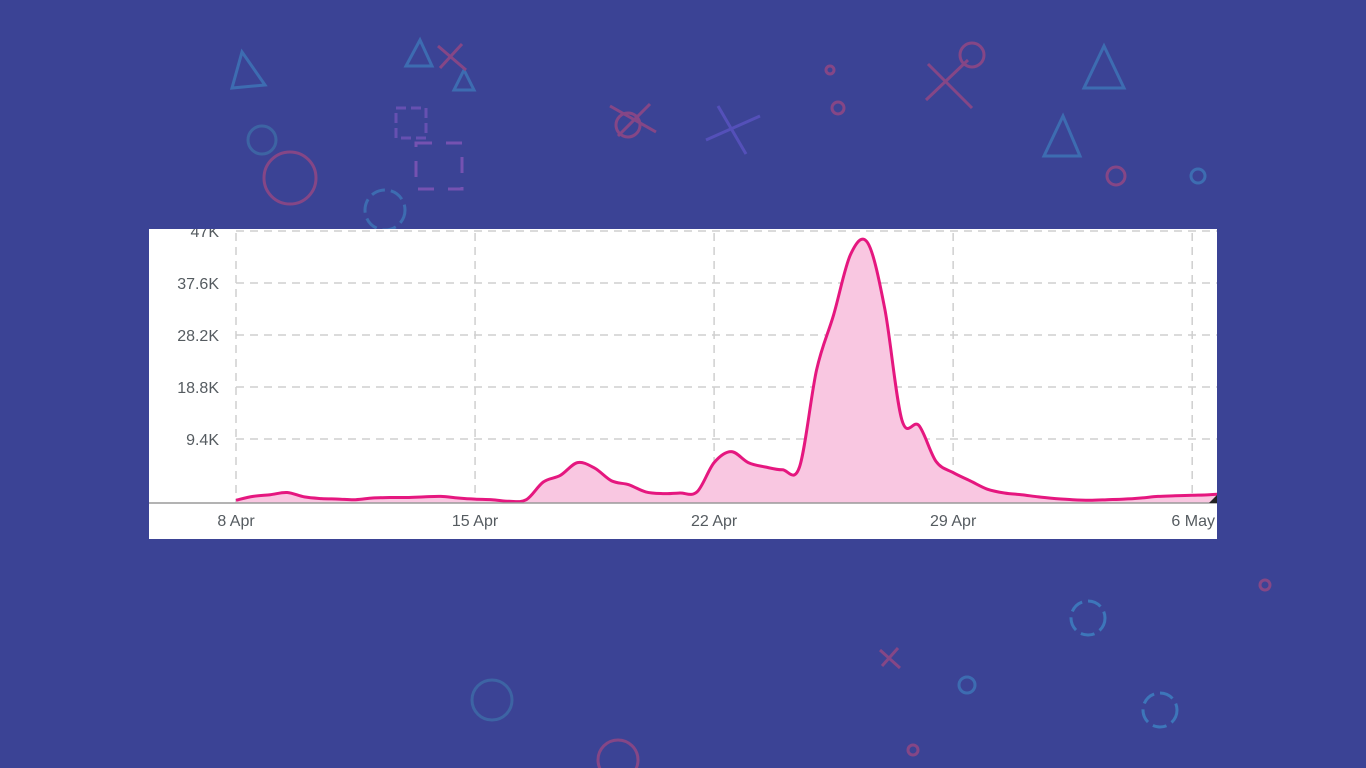 The height and width of the screenshot is (768, 1366). Describe the element at coordinates (202, 440) in the screenshot. I see `y-tick-label: 9.4K` at that location.